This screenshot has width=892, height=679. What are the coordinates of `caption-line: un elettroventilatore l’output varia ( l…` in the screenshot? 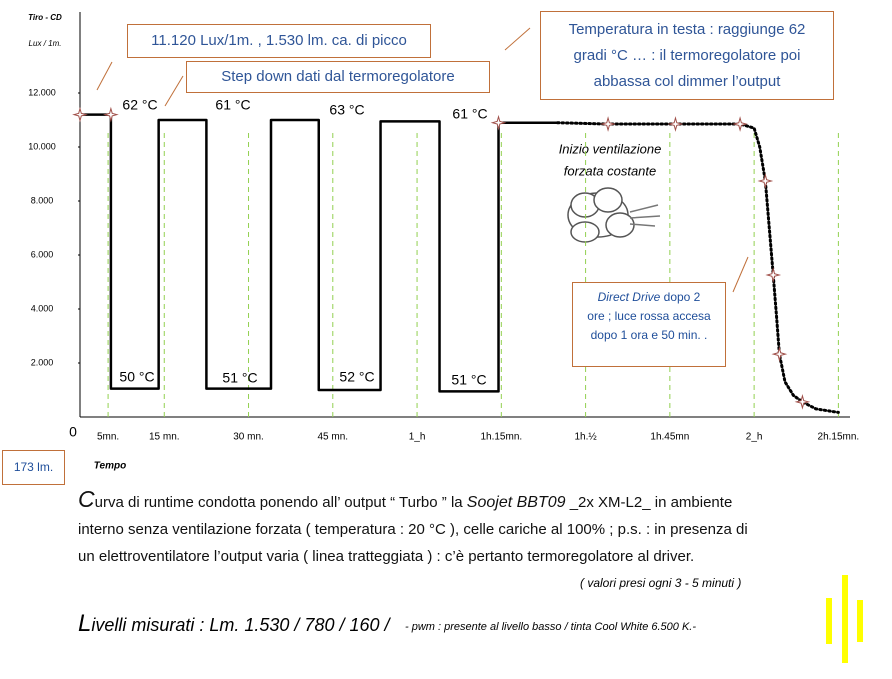 It's located at (386, 556).